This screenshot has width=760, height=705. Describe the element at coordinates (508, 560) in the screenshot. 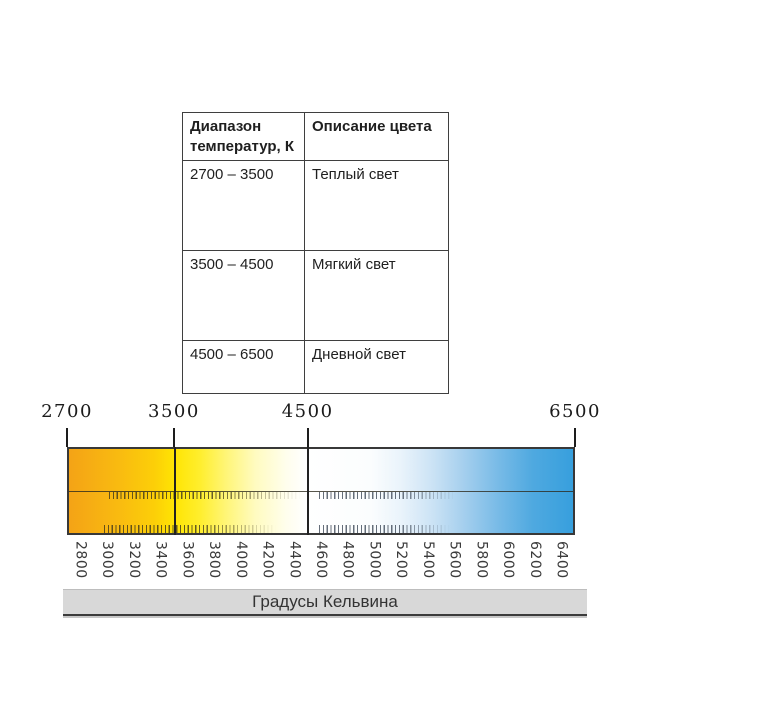

I see `scale-tick-label: 6000` at that location.